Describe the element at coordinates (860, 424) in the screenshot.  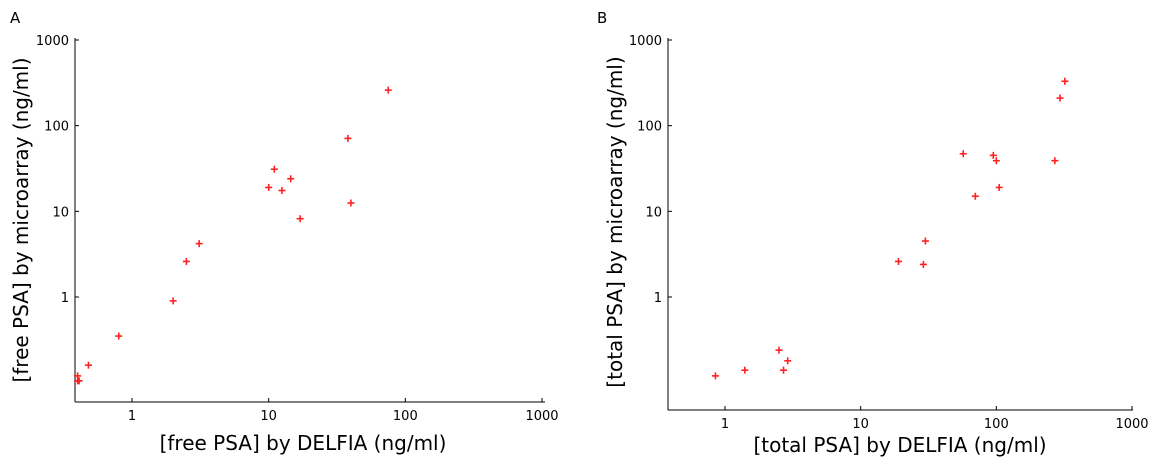
I see `panel-b-x-tick-label: 10` at that location.